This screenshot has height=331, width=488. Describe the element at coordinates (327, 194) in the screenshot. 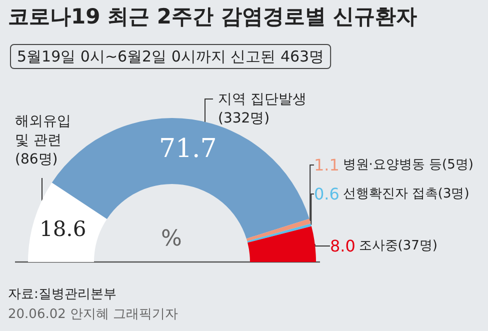

I see `data-label: 0.6` at that location.